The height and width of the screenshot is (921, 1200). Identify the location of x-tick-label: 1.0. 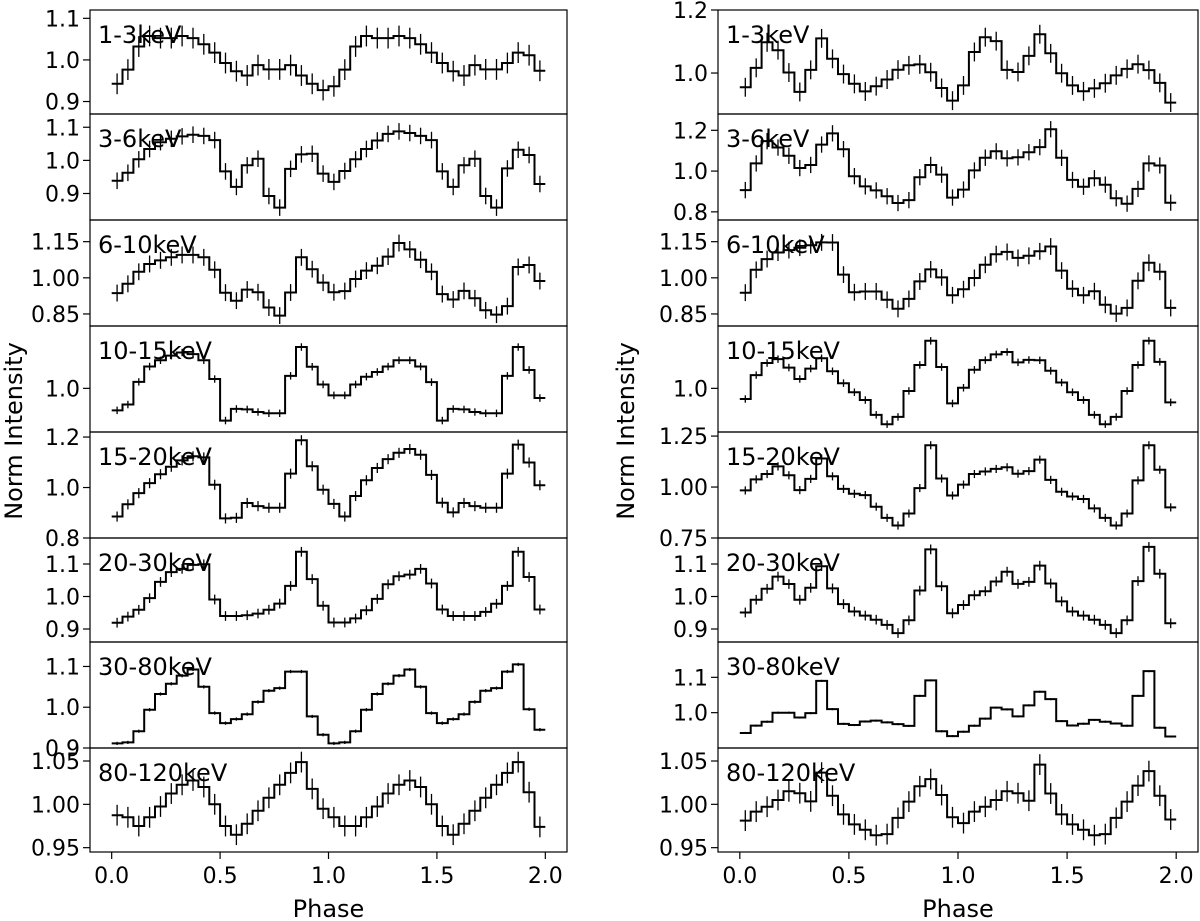
(958, 876).